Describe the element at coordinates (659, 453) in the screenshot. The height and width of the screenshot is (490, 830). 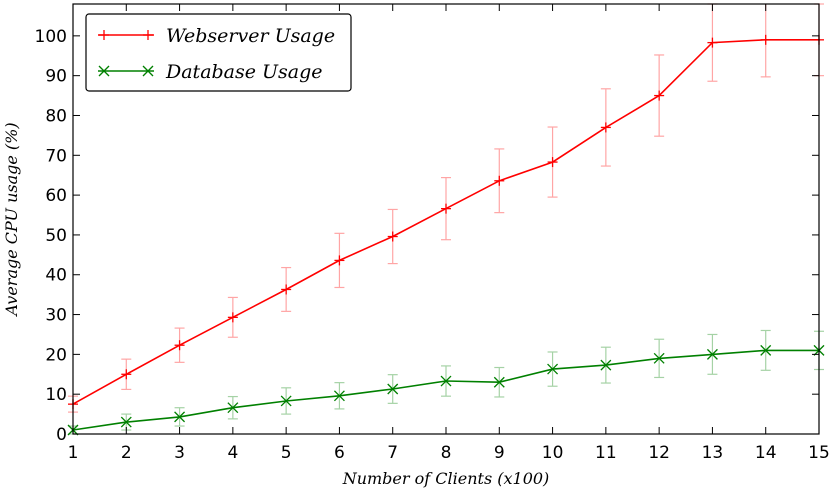
I see `x-tick-label: 12` at that location.